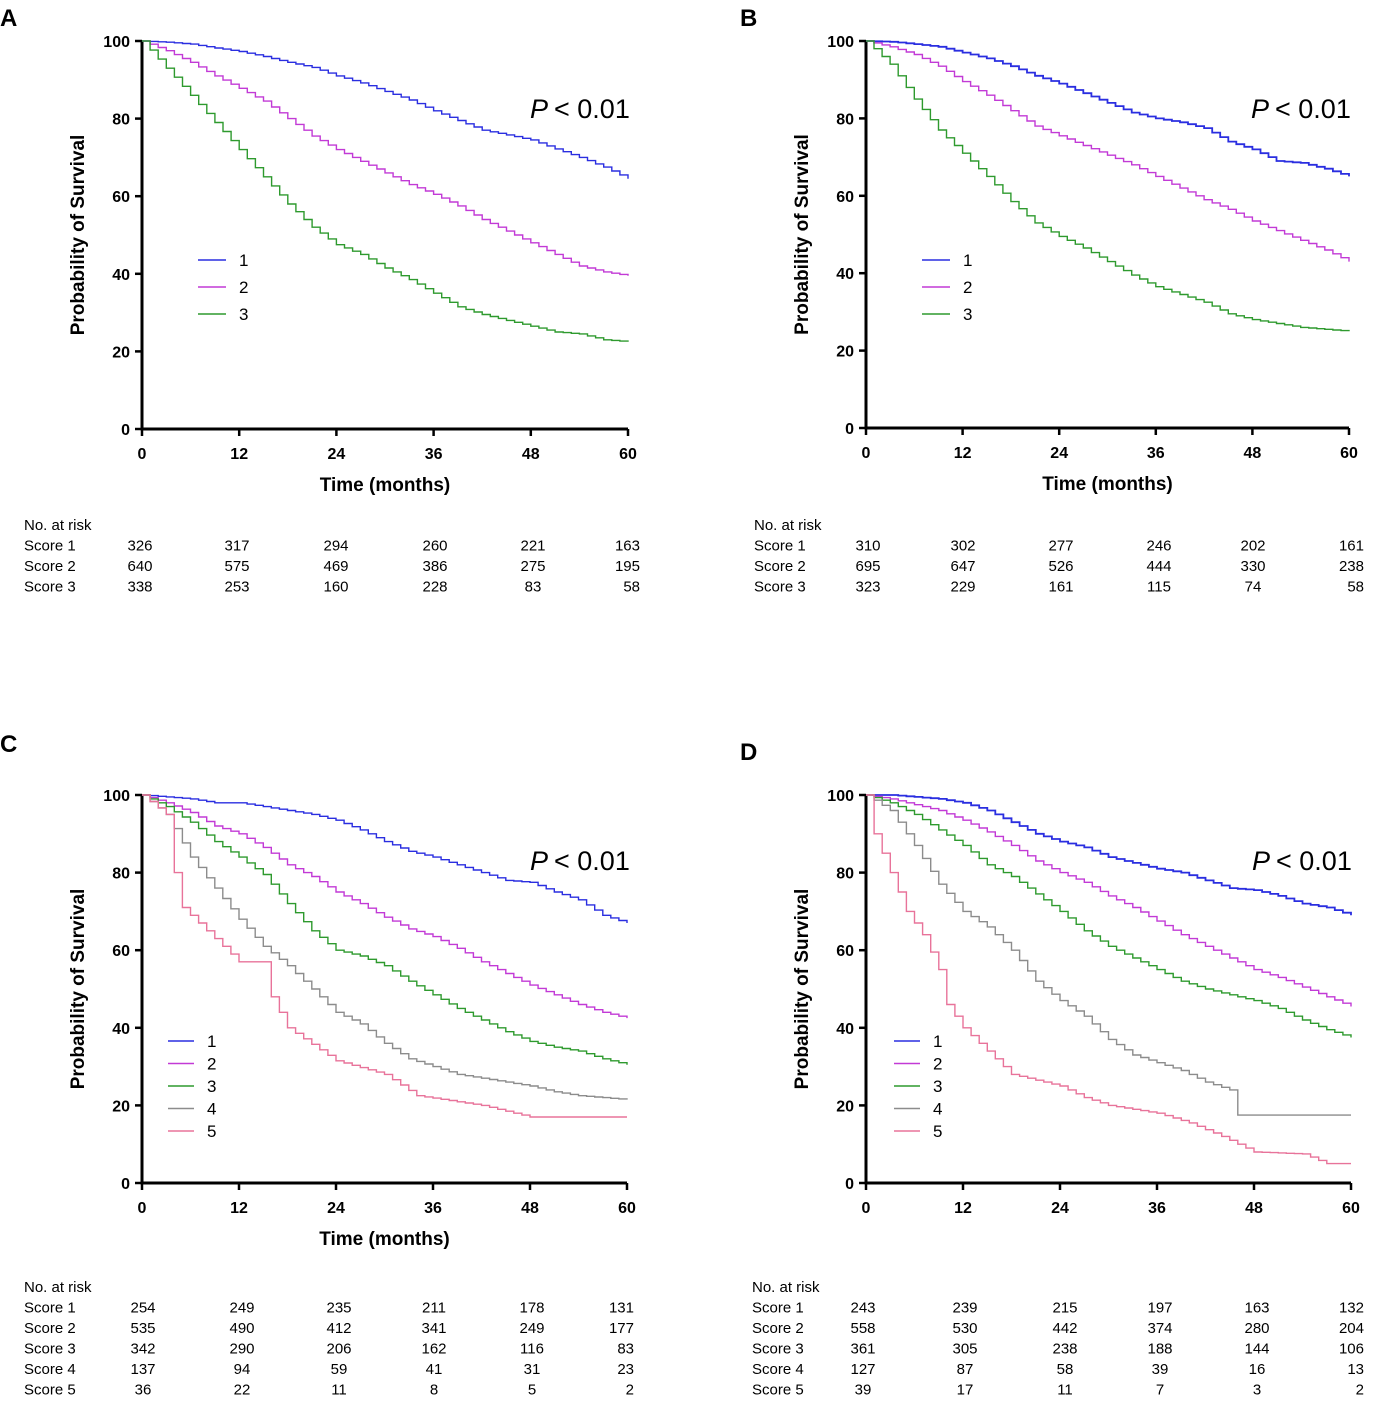  Describe the element at coordinates (1065, 1390) in the screenshot. I see `risk-cell: 11` at that location.